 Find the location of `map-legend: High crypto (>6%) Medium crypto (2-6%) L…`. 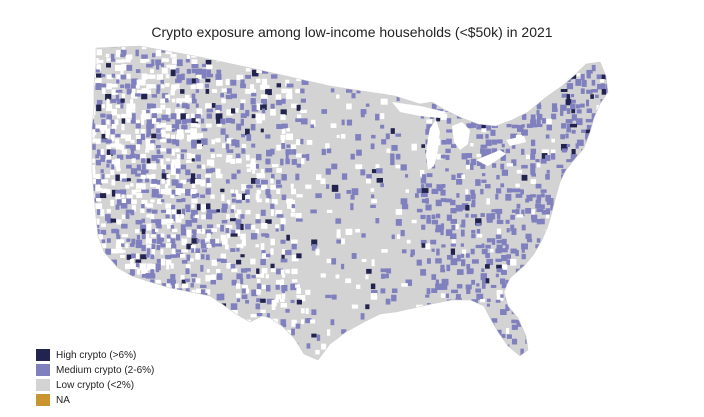

map-legend: High crypto (>6%) Medium crypto (2-6%) L… is located at coordinates (95, 378).